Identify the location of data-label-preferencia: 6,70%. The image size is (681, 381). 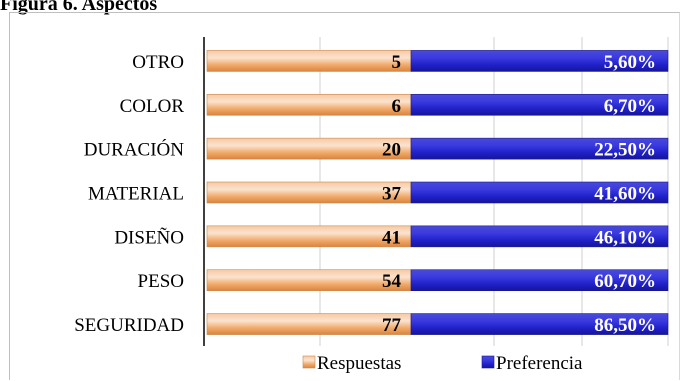
(630, 106).